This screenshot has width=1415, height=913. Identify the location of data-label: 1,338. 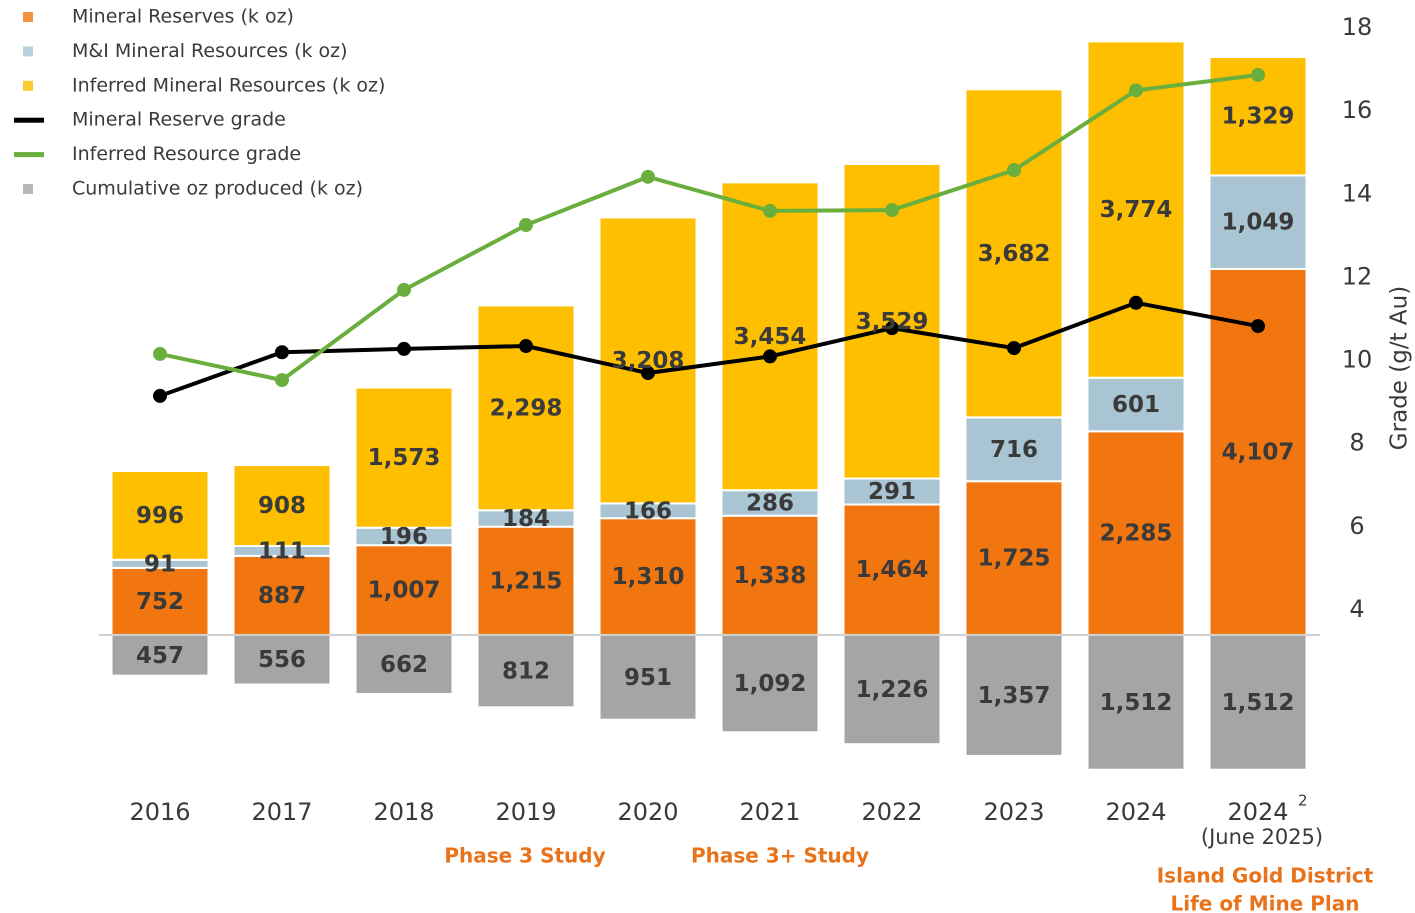
(770, 576).